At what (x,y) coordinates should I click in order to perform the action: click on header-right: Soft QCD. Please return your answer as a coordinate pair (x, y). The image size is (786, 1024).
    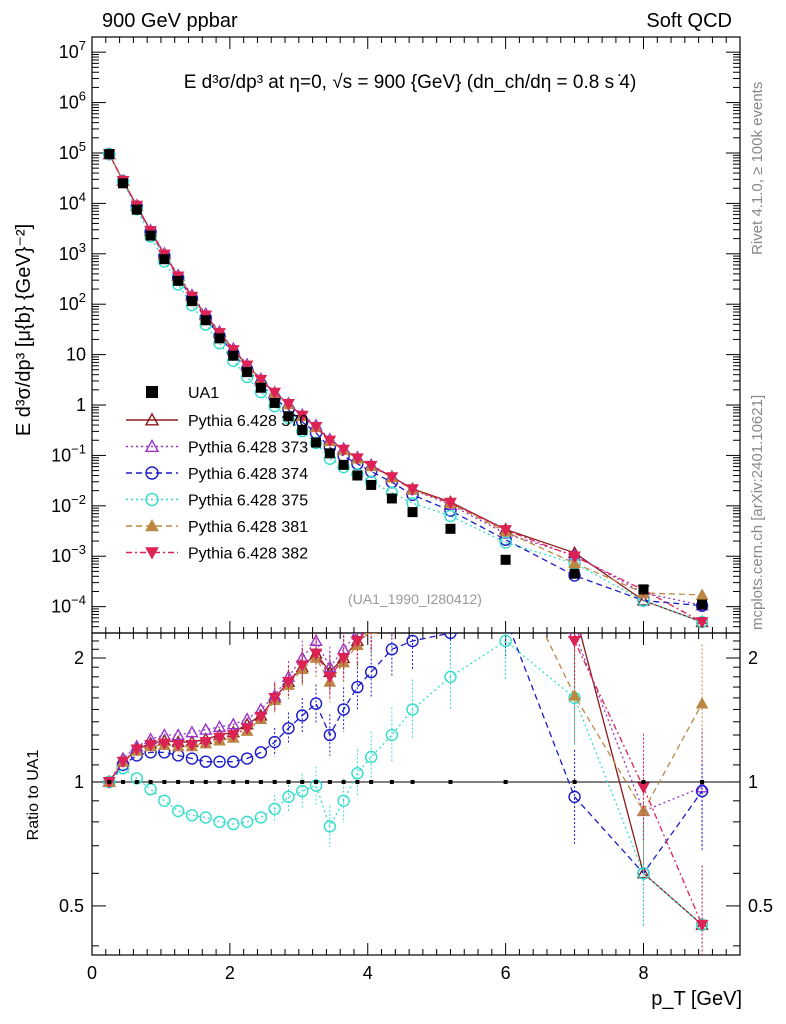
    Looking at the image, I should click on (689, 21).